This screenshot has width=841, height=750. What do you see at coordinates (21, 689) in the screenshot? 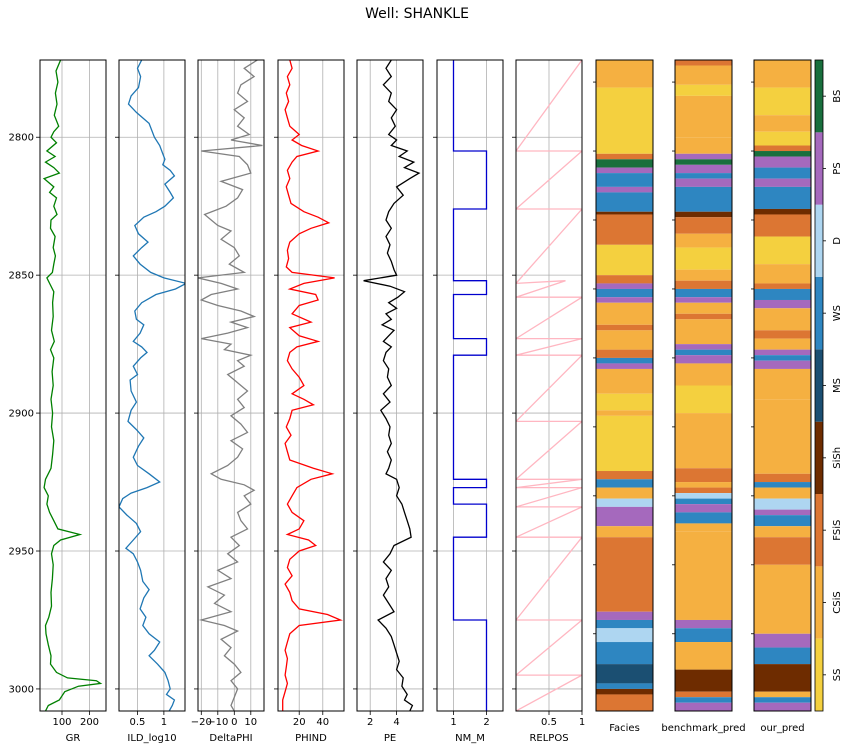
I see `depth-tick-label: 3000` at bounding box center [21, 689].